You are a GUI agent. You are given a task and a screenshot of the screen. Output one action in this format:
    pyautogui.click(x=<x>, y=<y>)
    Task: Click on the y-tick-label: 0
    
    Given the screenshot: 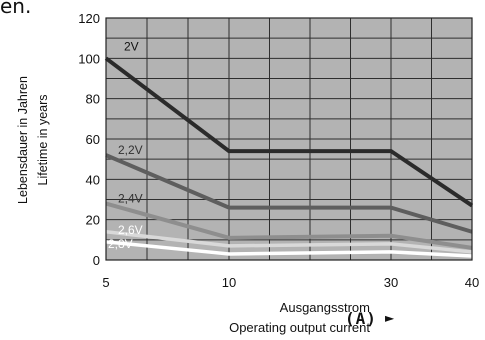 What is the action you would take?
    pyautogui.click(x=96, y=260)
    